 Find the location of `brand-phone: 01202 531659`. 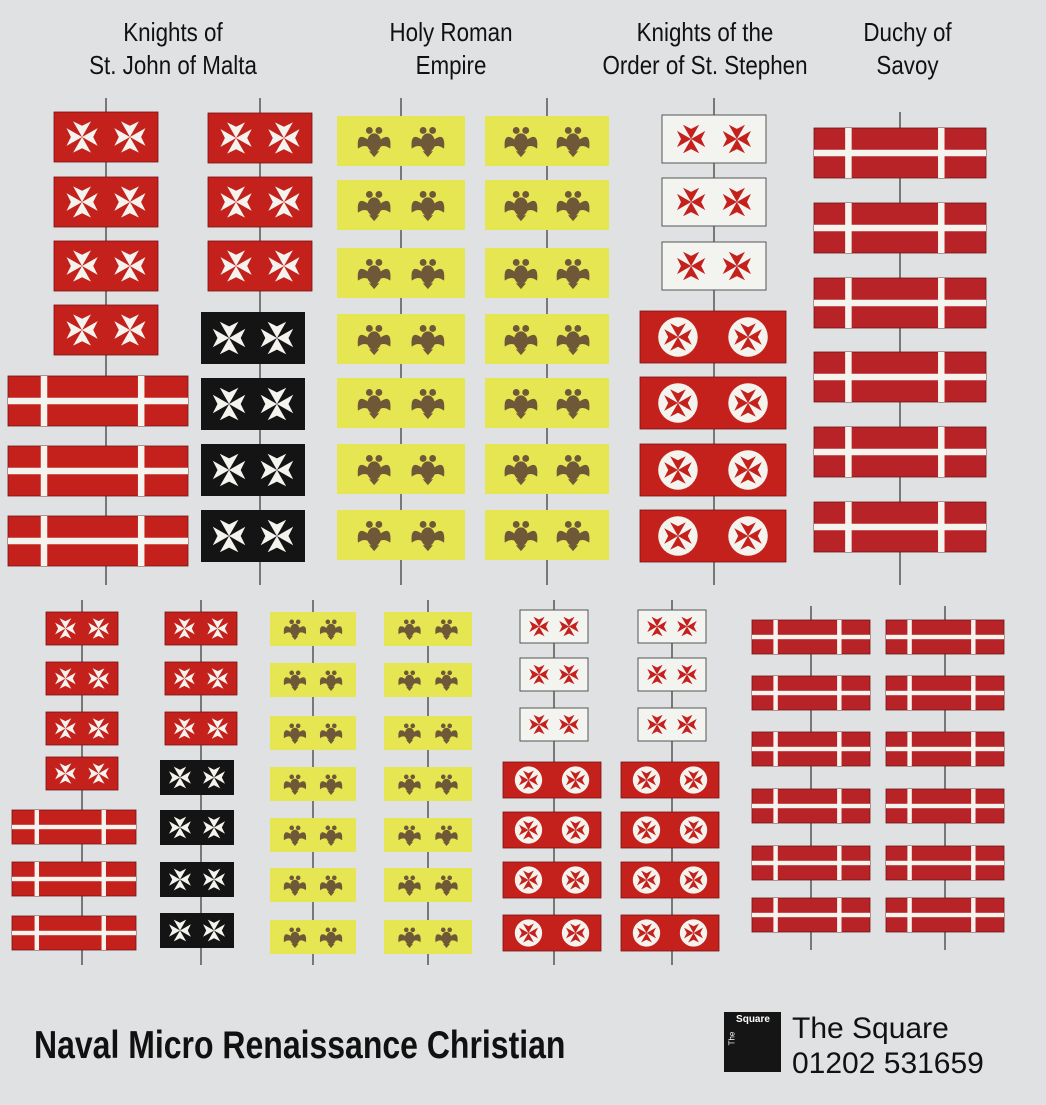

brand-phone: 01202 531659 is located at coordinates (888, 1063).